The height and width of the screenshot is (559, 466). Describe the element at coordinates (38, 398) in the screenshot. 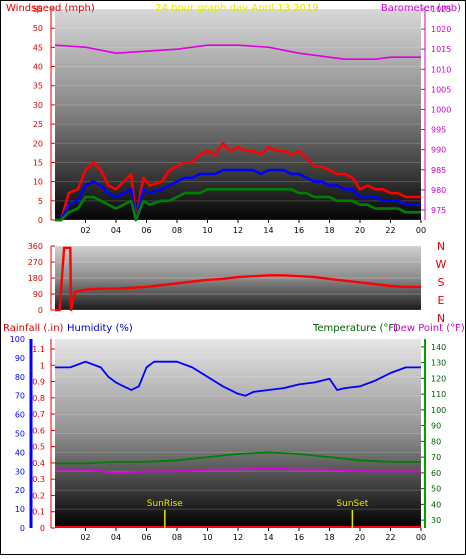

I see `rainfall-tick: 0.8` at that location.